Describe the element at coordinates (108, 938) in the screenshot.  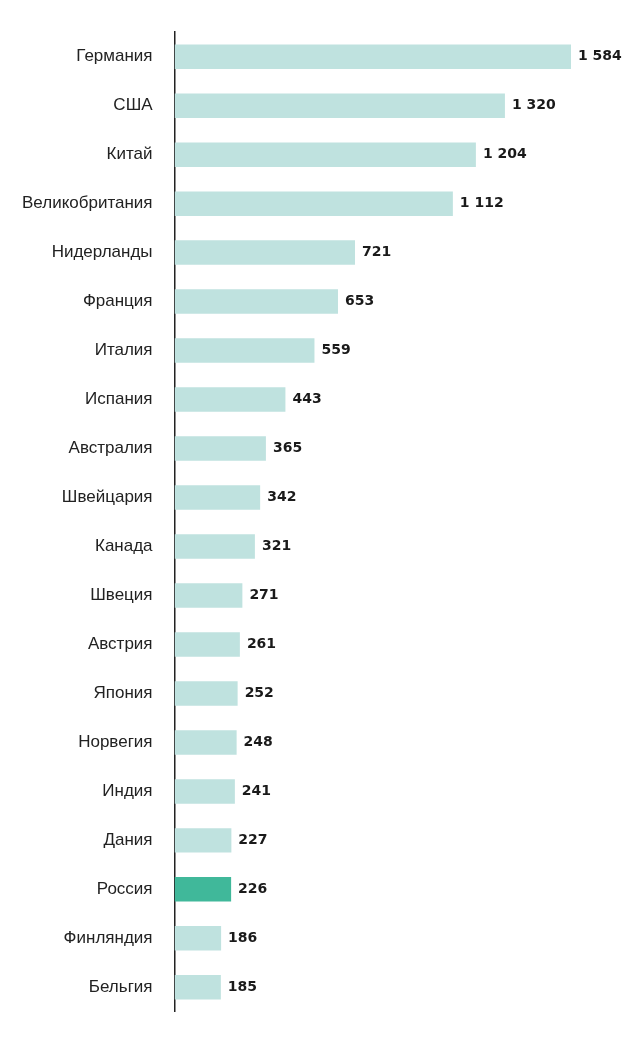
I see `y-tick-label: Финляндия` at that location.